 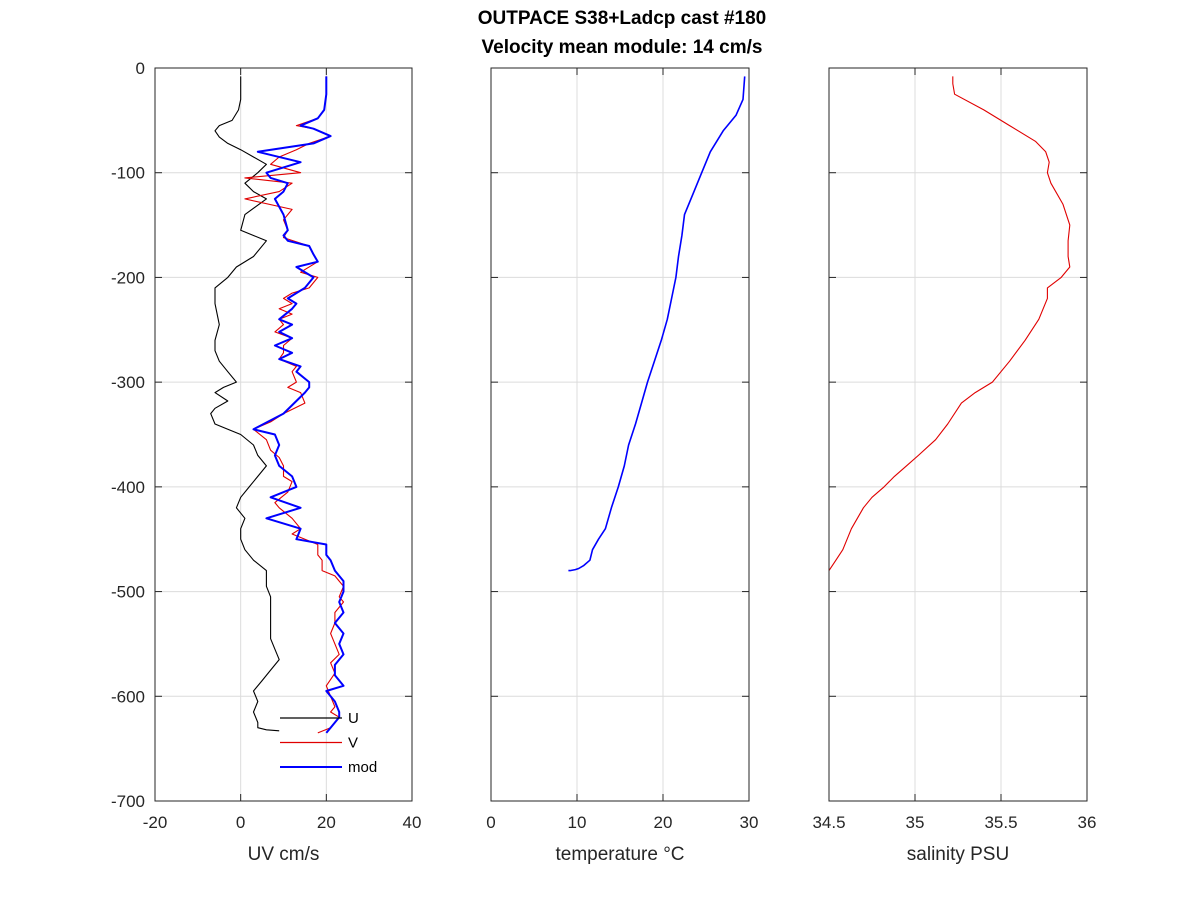 I want to click on series-line-V, so click(x=294, y=405).